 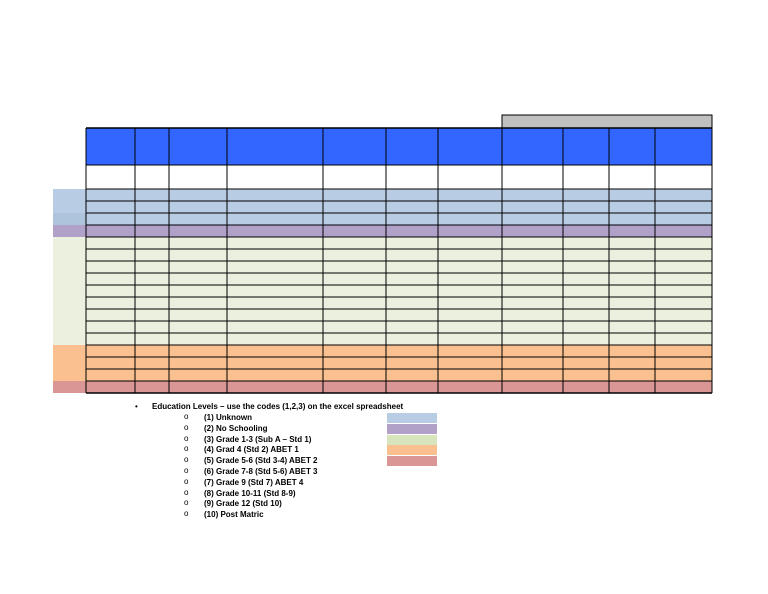 What do you see at coordinates (261, 471) in the screenshot?
I see `legend-item-label: (6) Grade 7-8 (Std 5-6) ABET 3` at bounding box center [261, 471].